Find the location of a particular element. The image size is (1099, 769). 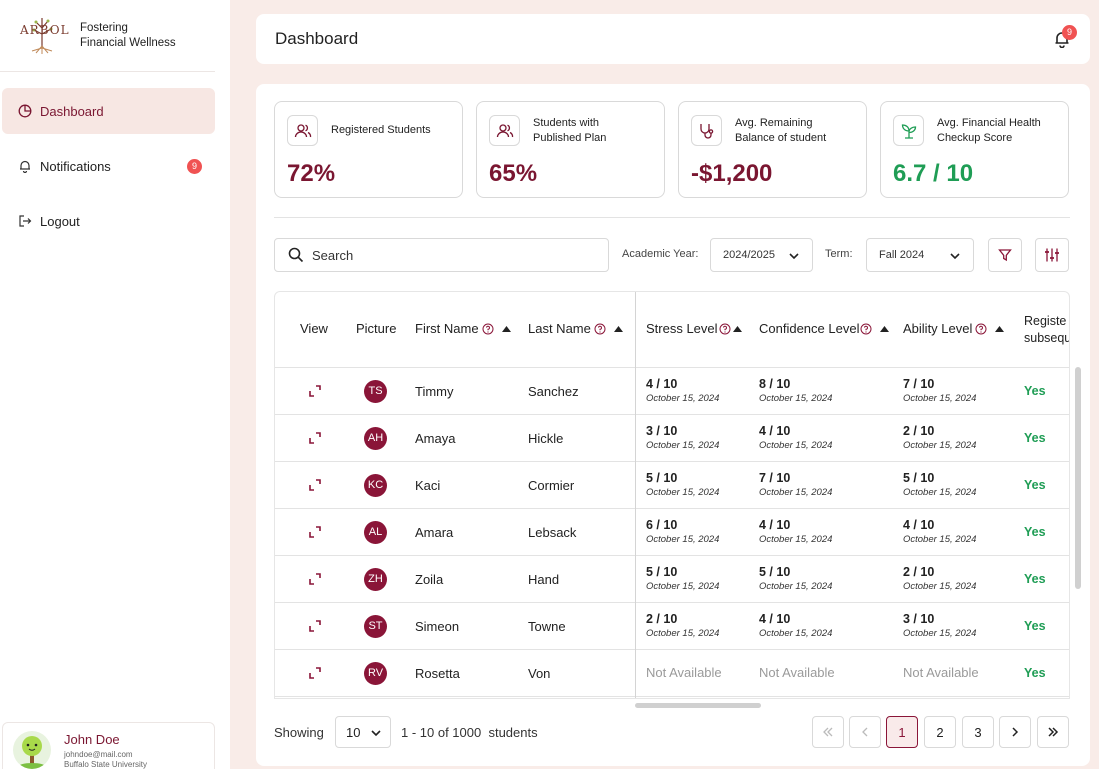

search-input is located at coordinates (452, 255).